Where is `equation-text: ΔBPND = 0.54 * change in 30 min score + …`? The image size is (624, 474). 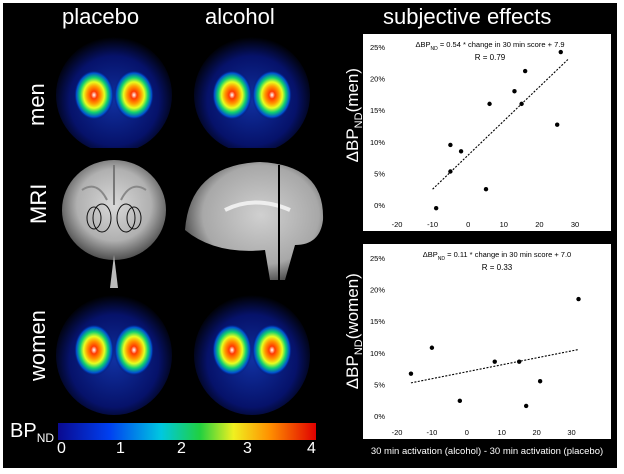
equation-text: ΔBPND = 0.54 * change in 30 min score + … is located at coordinates (490, 46).